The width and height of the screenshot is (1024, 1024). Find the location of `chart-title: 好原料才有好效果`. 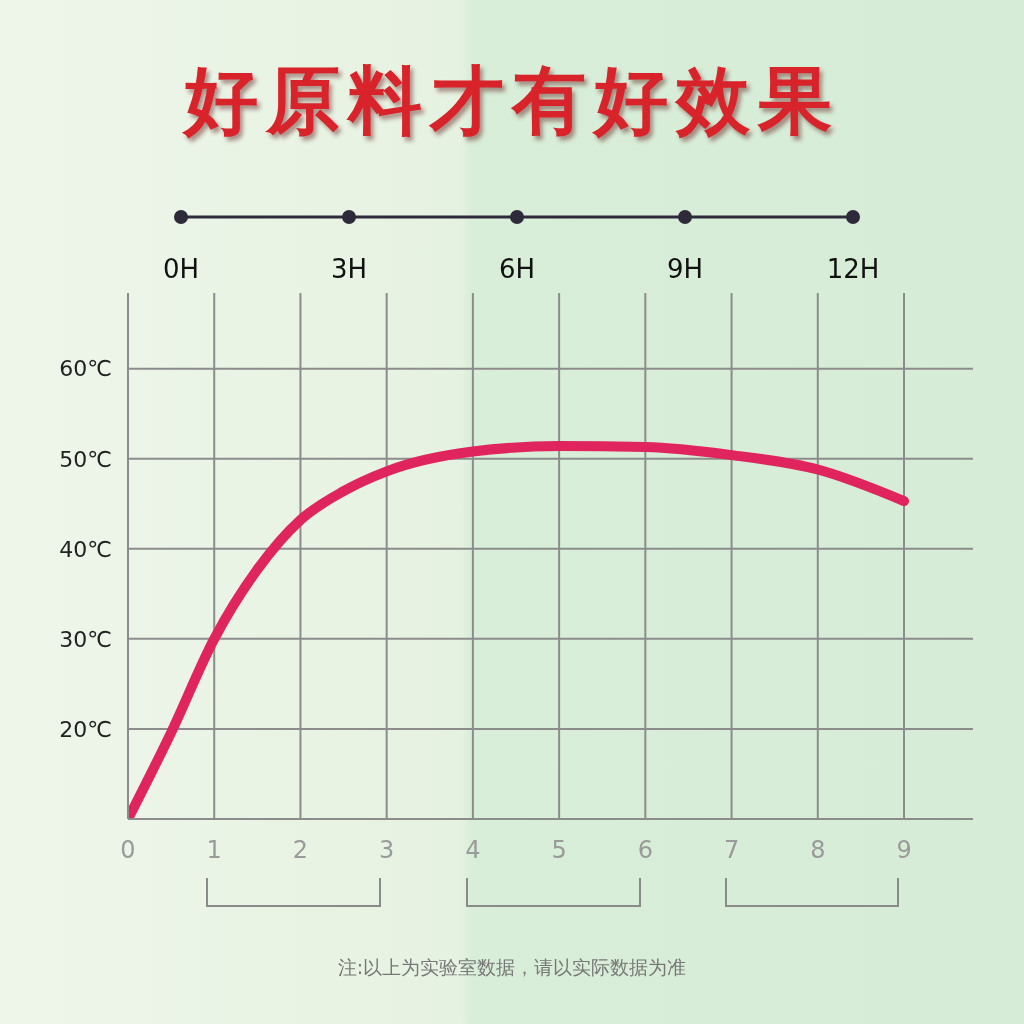

chart-title: 好原料才有好效果 is located at coordinates (511, 100).